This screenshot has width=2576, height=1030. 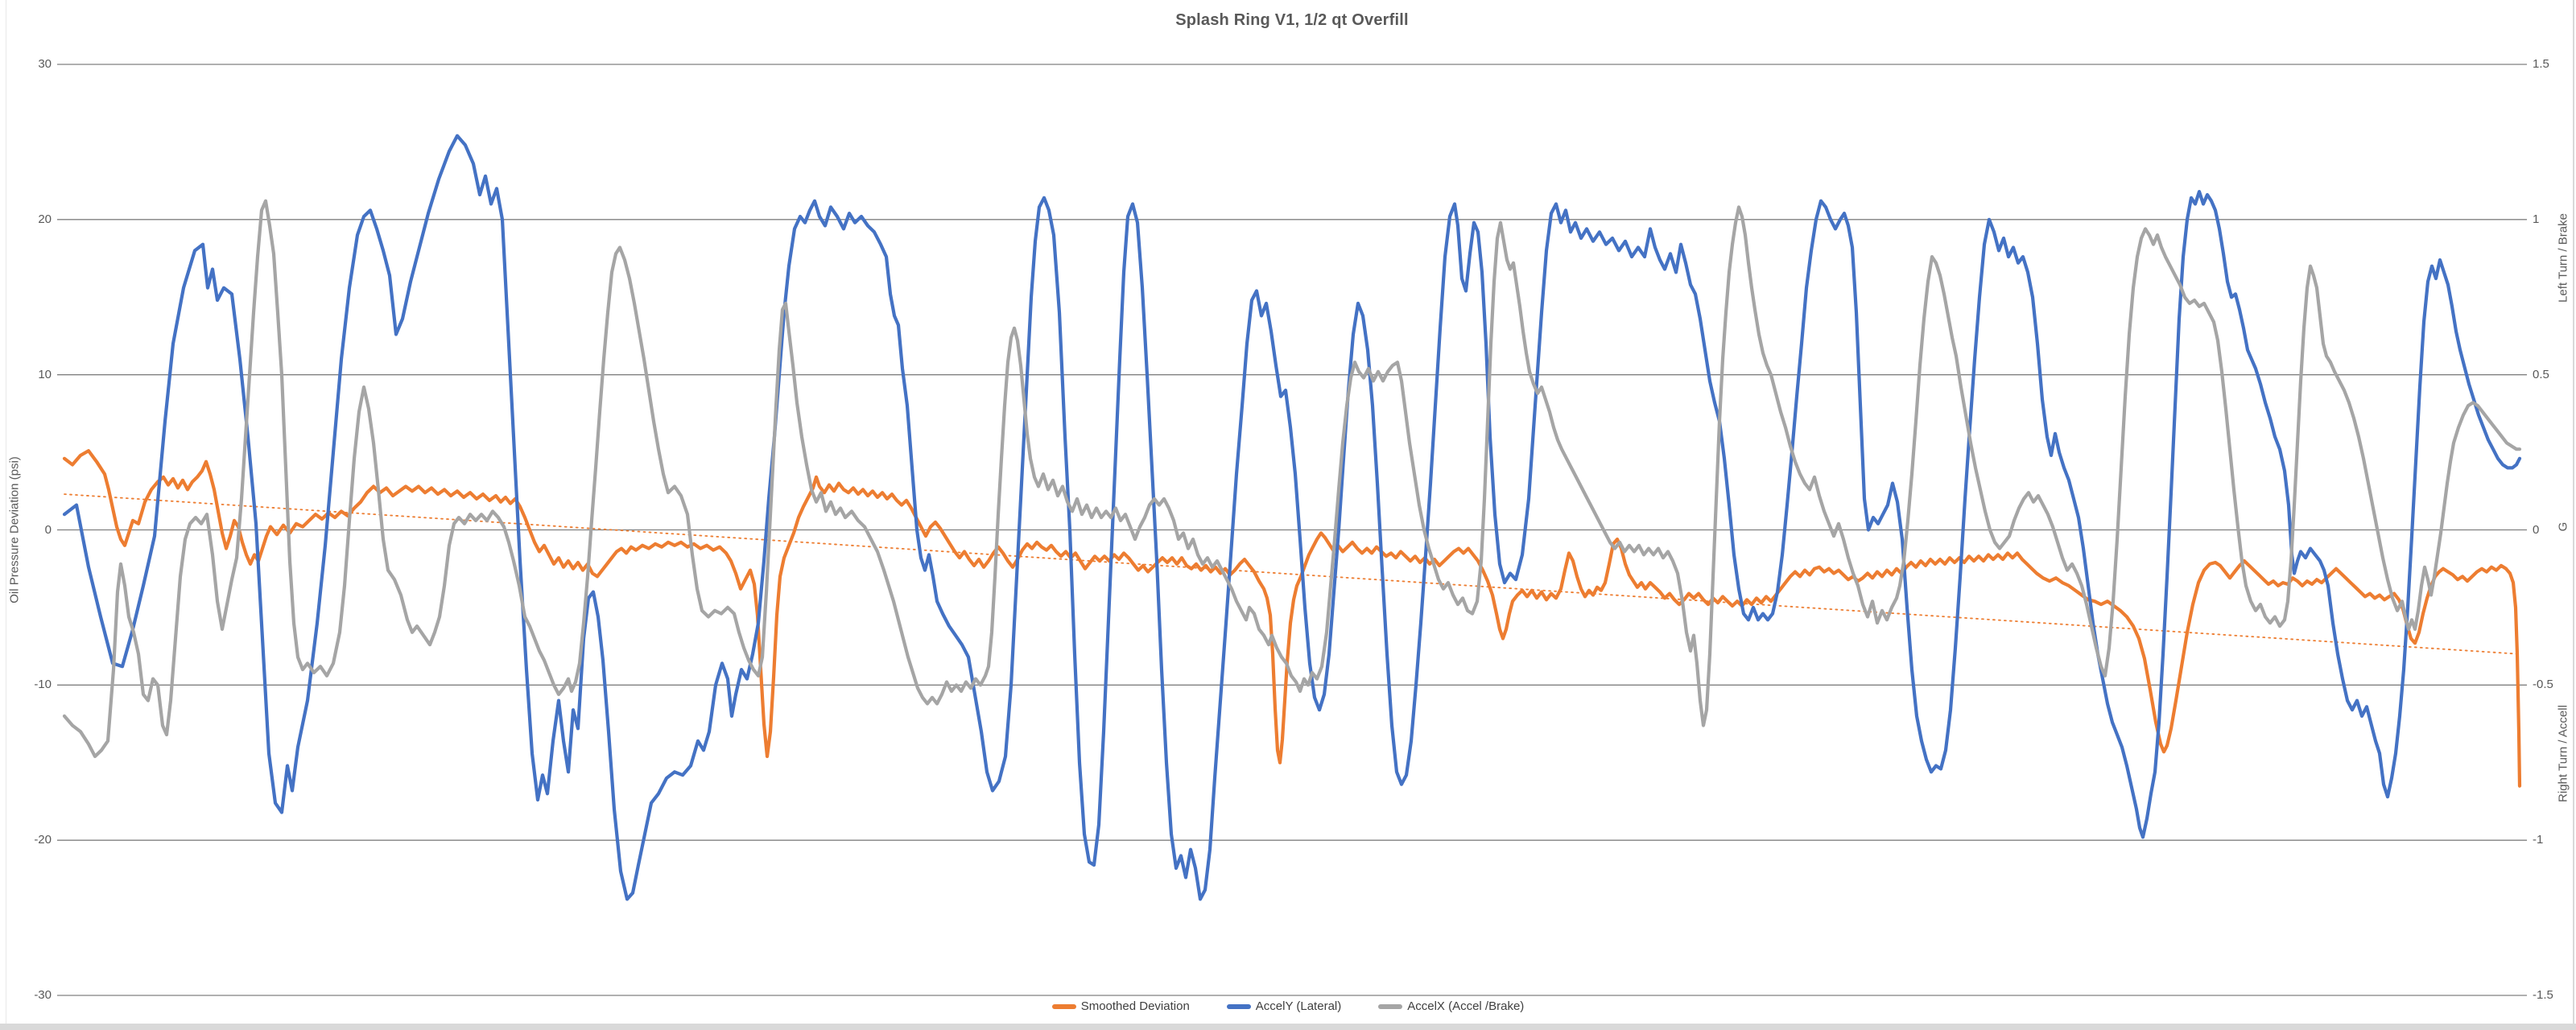 I want to click on left-axis-tick--20: -20, so click(x=43, y=840).